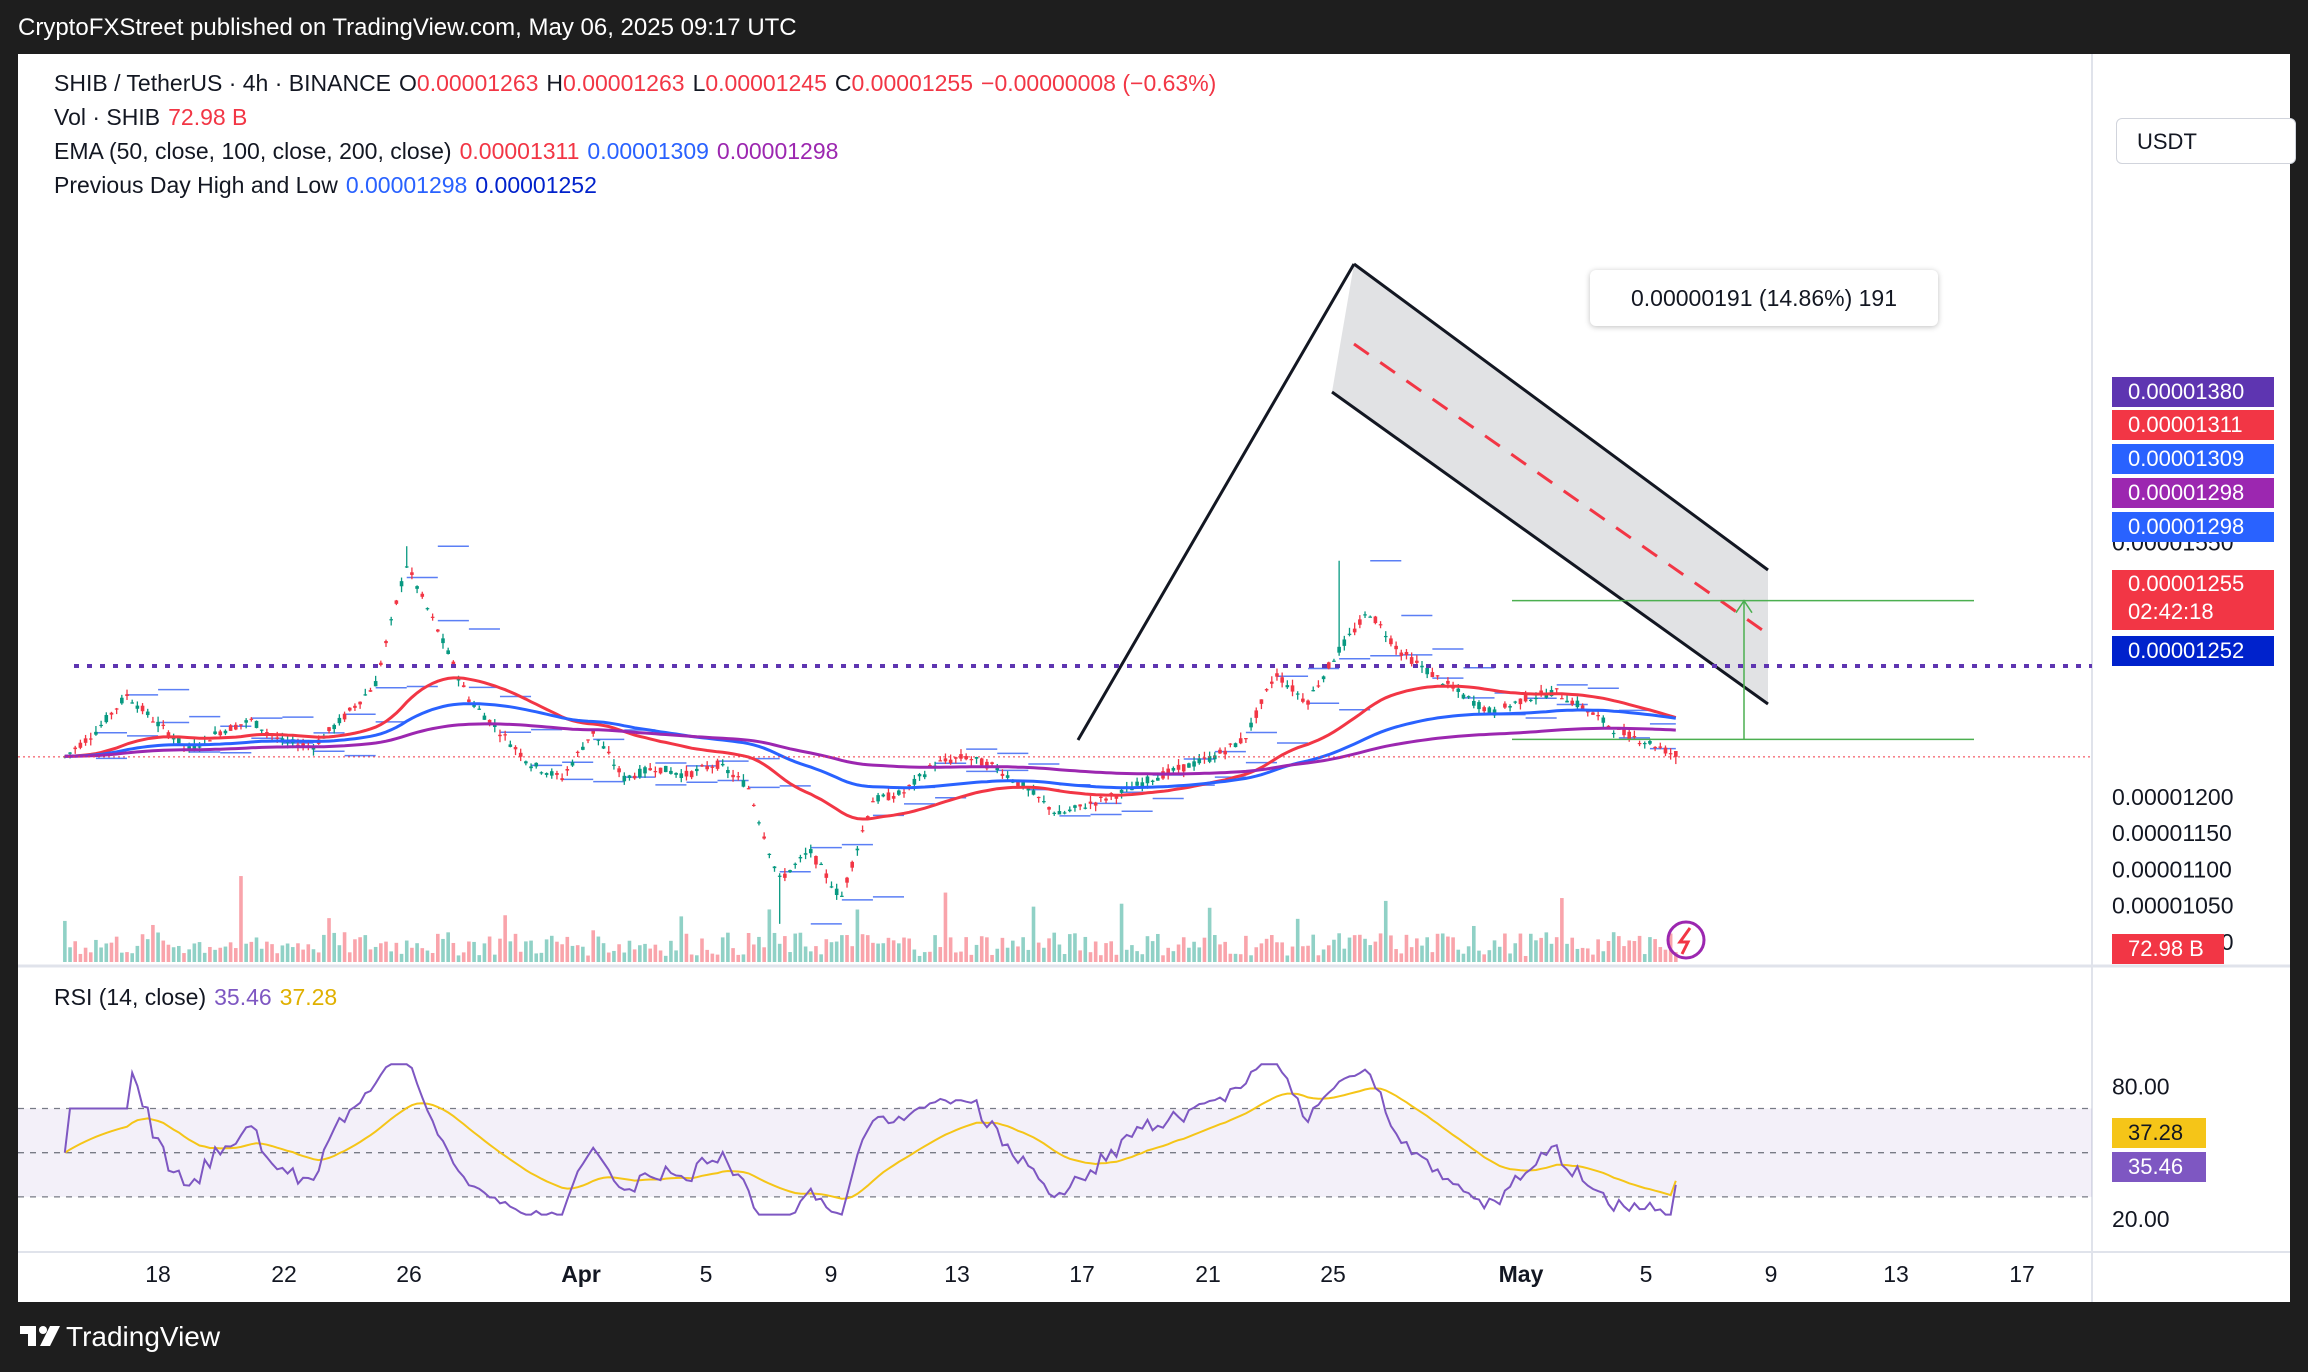 The width and height of the screenshot is (2308, 1372). I want to click on pdh-price-tag: 0.00001298, so click(2193, 527).